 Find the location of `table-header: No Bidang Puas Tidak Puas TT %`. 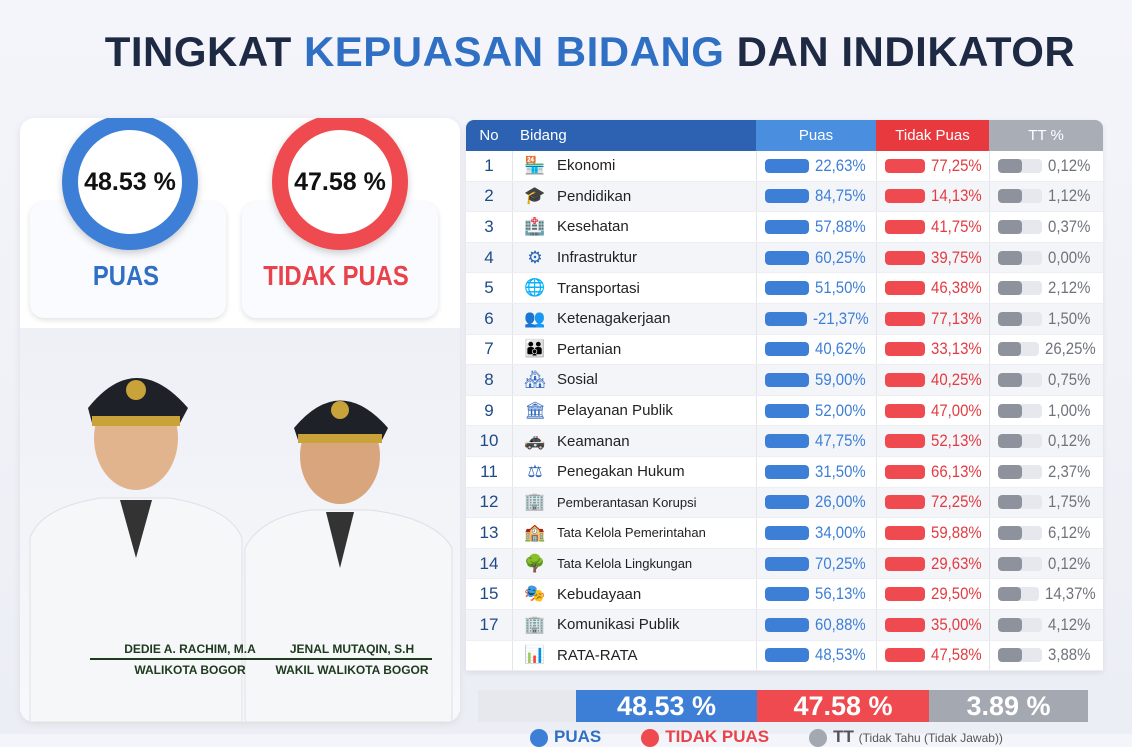

table-header: No Bidang Puas Tidak Puas TT % is located at coordinates (784, 135).